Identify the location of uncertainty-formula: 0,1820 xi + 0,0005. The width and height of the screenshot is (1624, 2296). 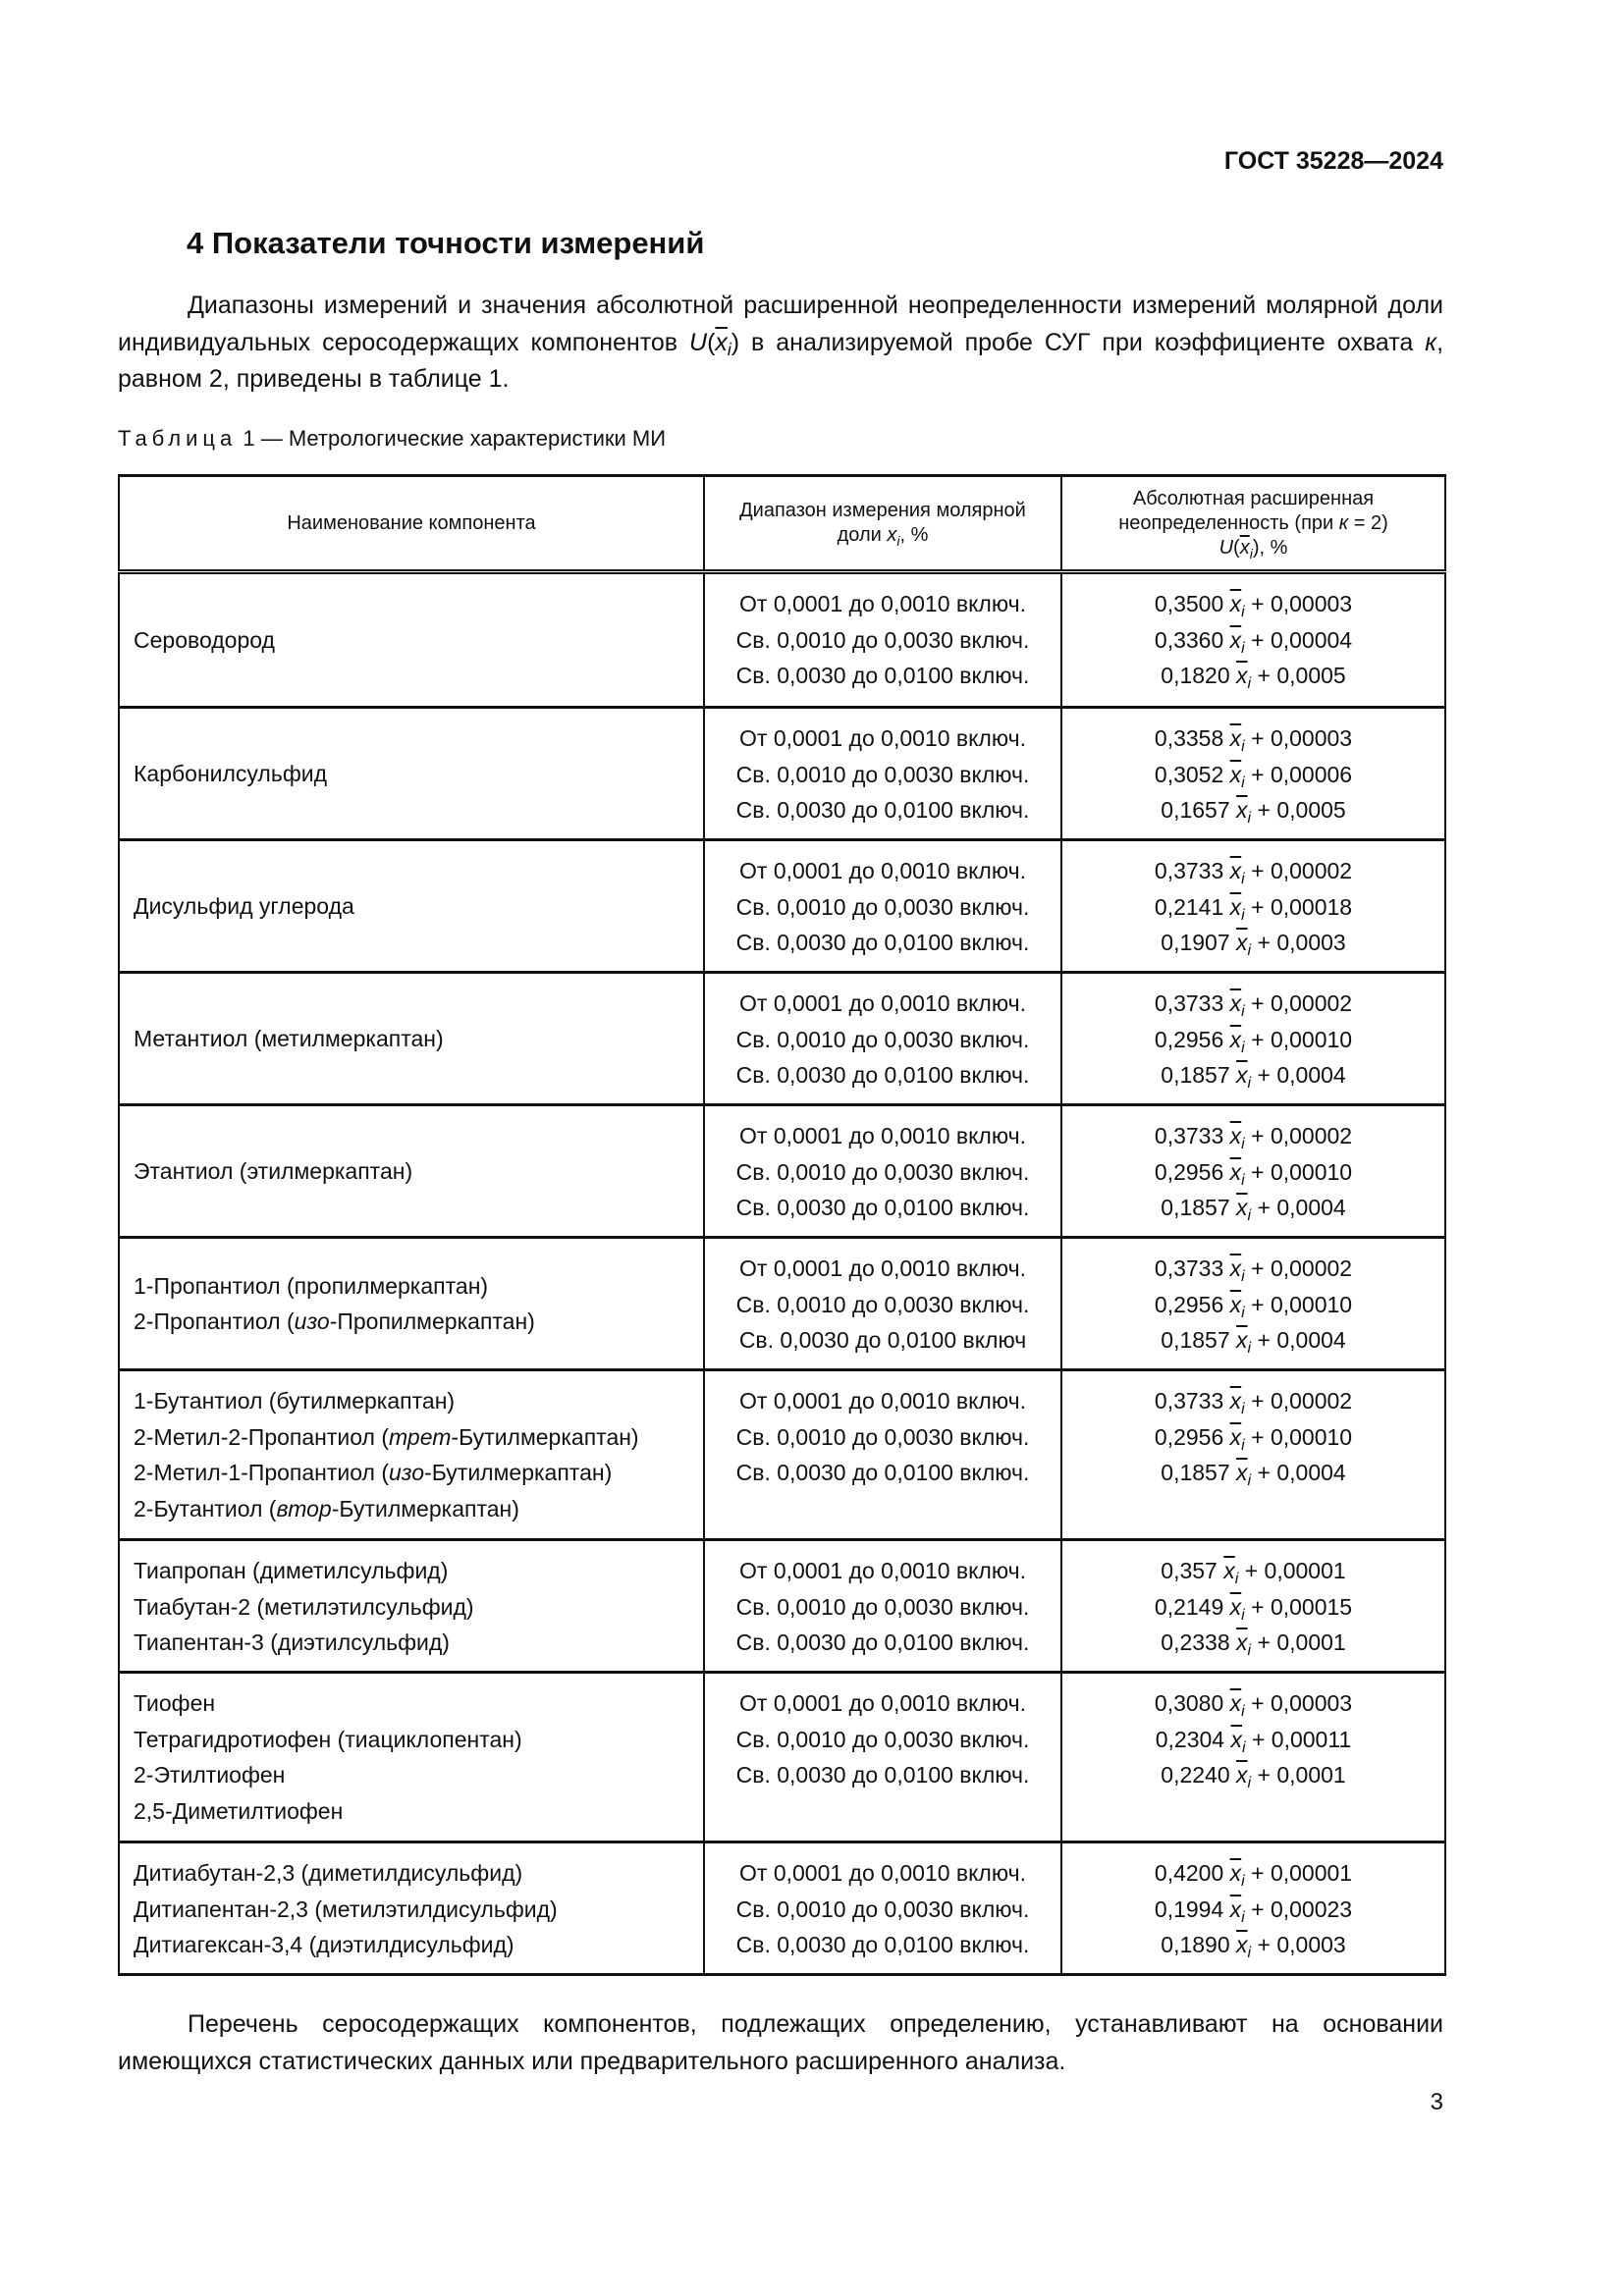
(1253, 677).